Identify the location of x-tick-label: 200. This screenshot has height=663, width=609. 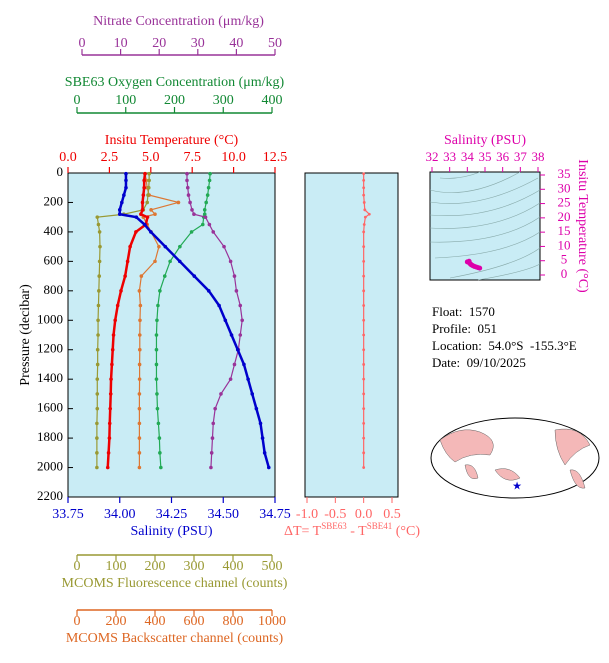
(155, 566).